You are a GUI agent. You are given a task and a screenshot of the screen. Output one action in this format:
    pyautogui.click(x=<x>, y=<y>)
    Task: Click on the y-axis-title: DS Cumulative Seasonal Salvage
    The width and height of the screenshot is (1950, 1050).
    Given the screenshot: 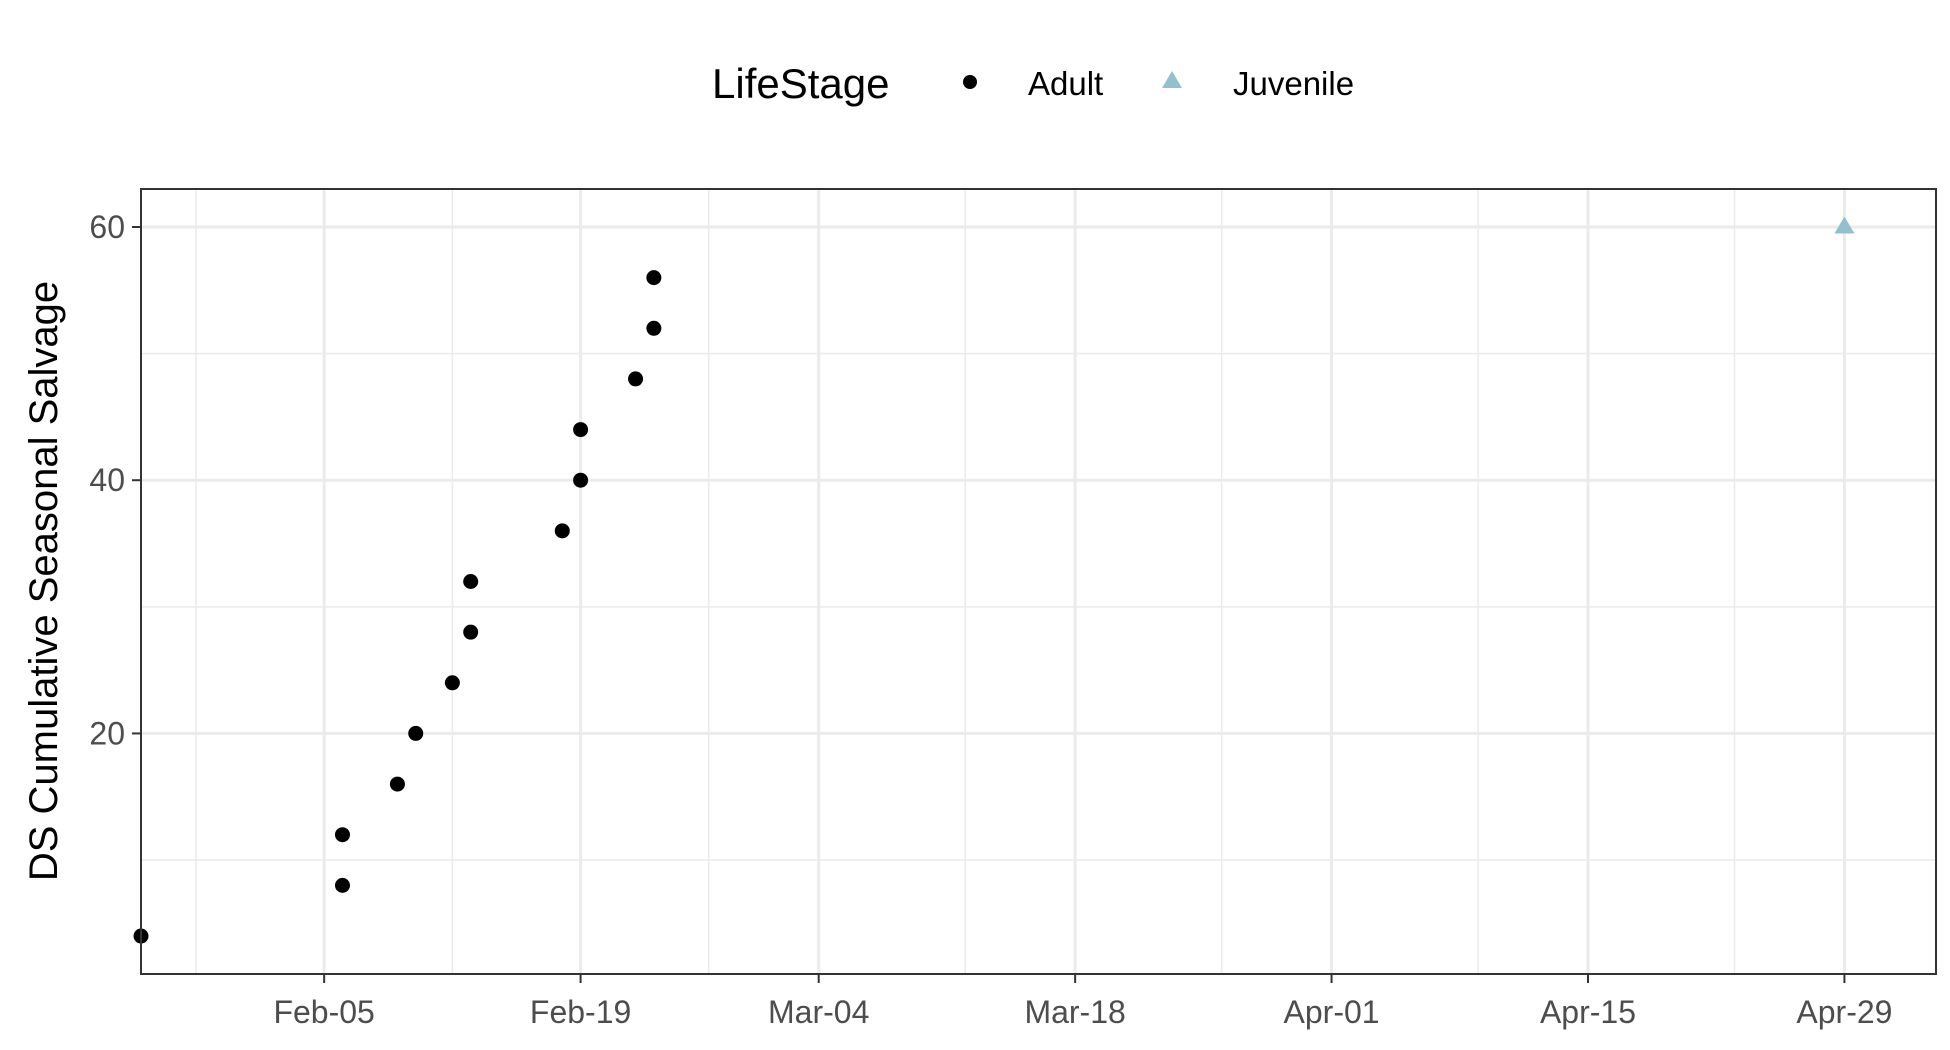 What is the action you would take?
    pyautogui.click(x=44, y=581)
    